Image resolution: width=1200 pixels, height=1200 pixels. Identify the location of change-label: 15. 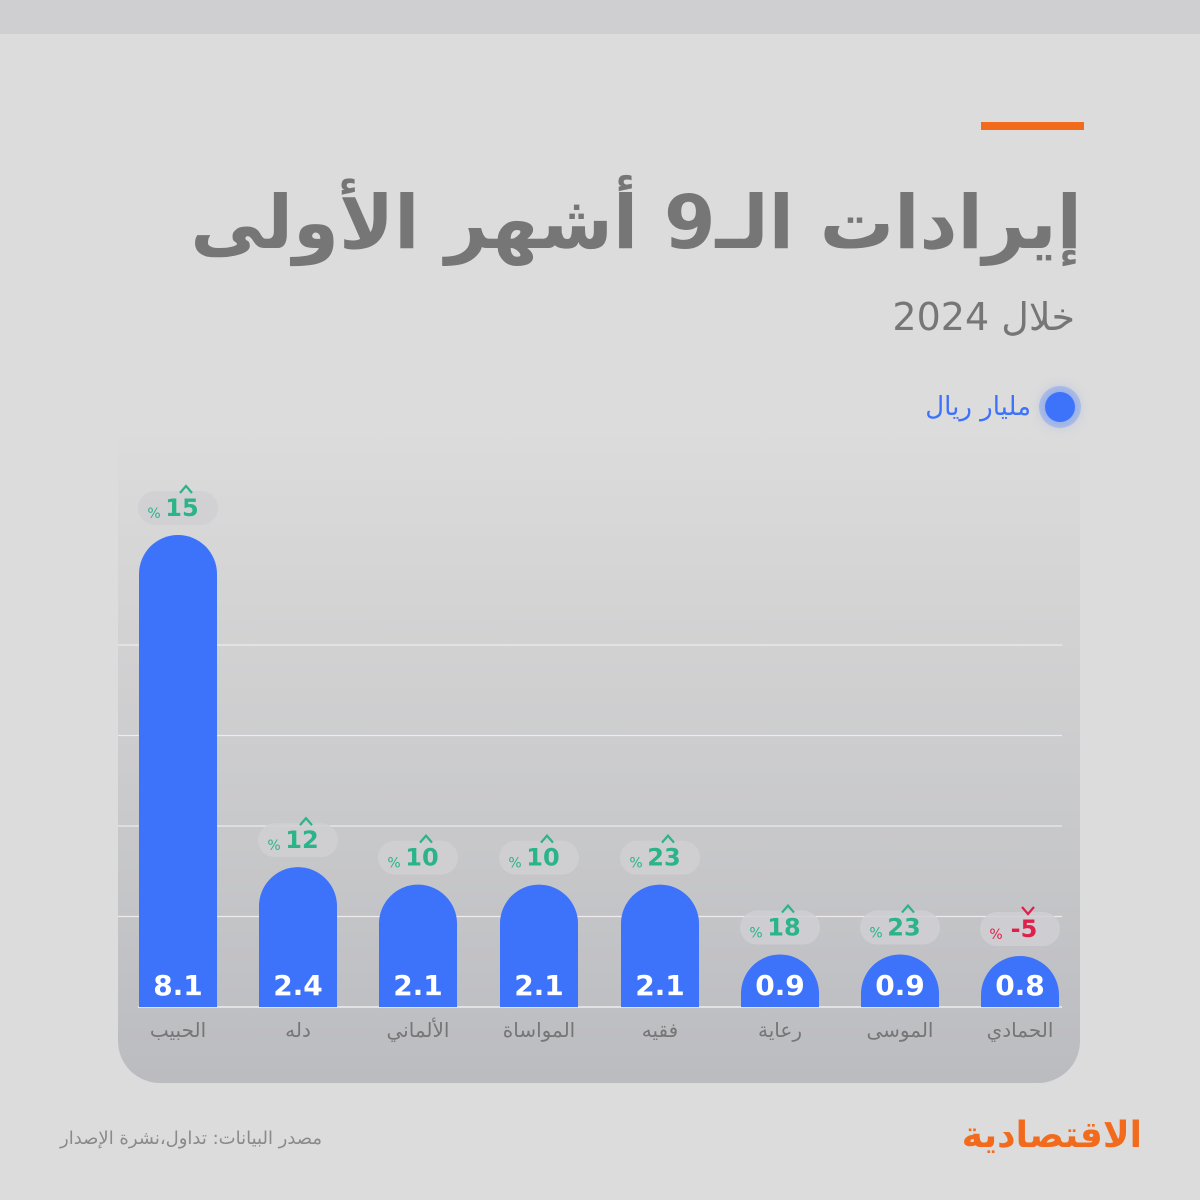
(181, 508).